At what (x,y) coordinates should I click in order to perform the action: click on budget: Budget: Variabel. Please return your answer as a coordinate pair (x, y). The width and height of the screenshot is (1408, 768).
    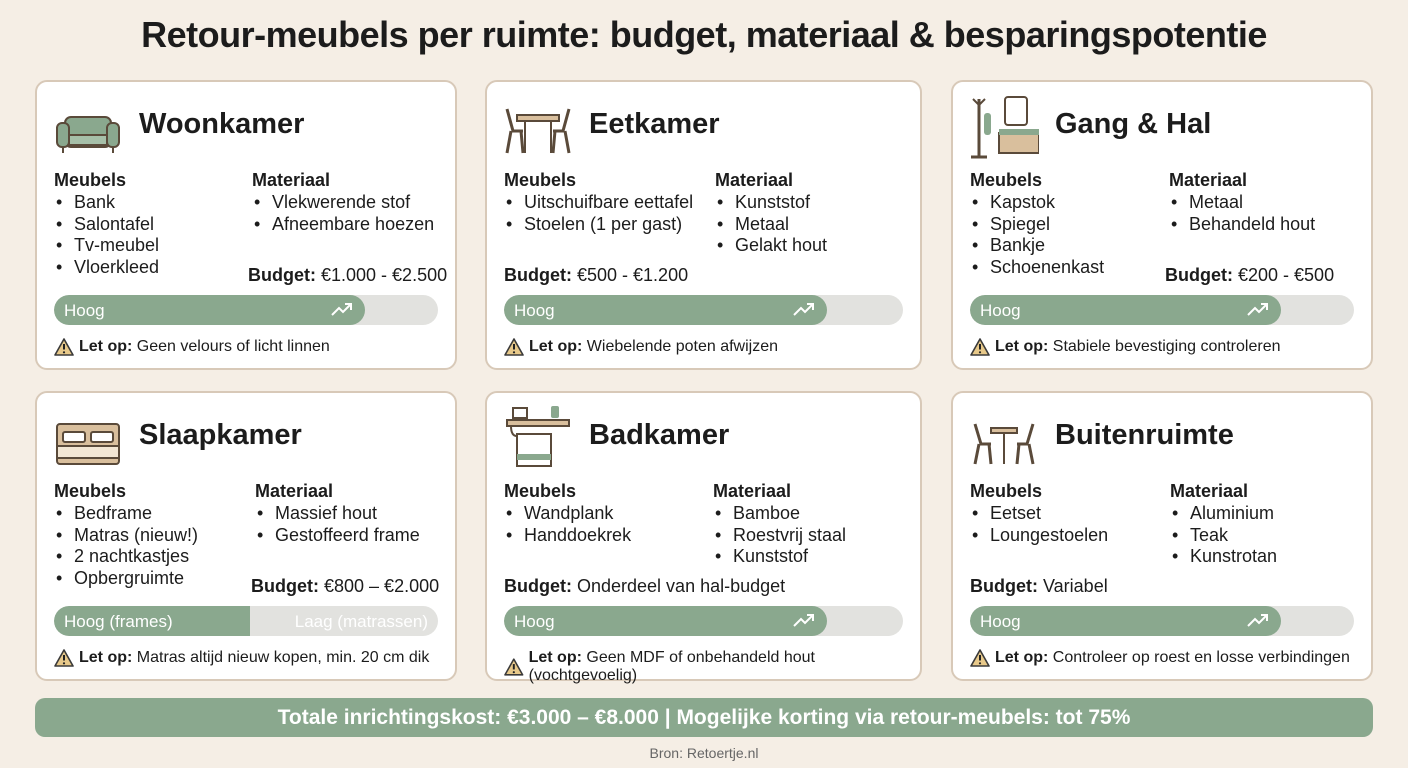
    Looking at the image, I should click on (1039, 586).